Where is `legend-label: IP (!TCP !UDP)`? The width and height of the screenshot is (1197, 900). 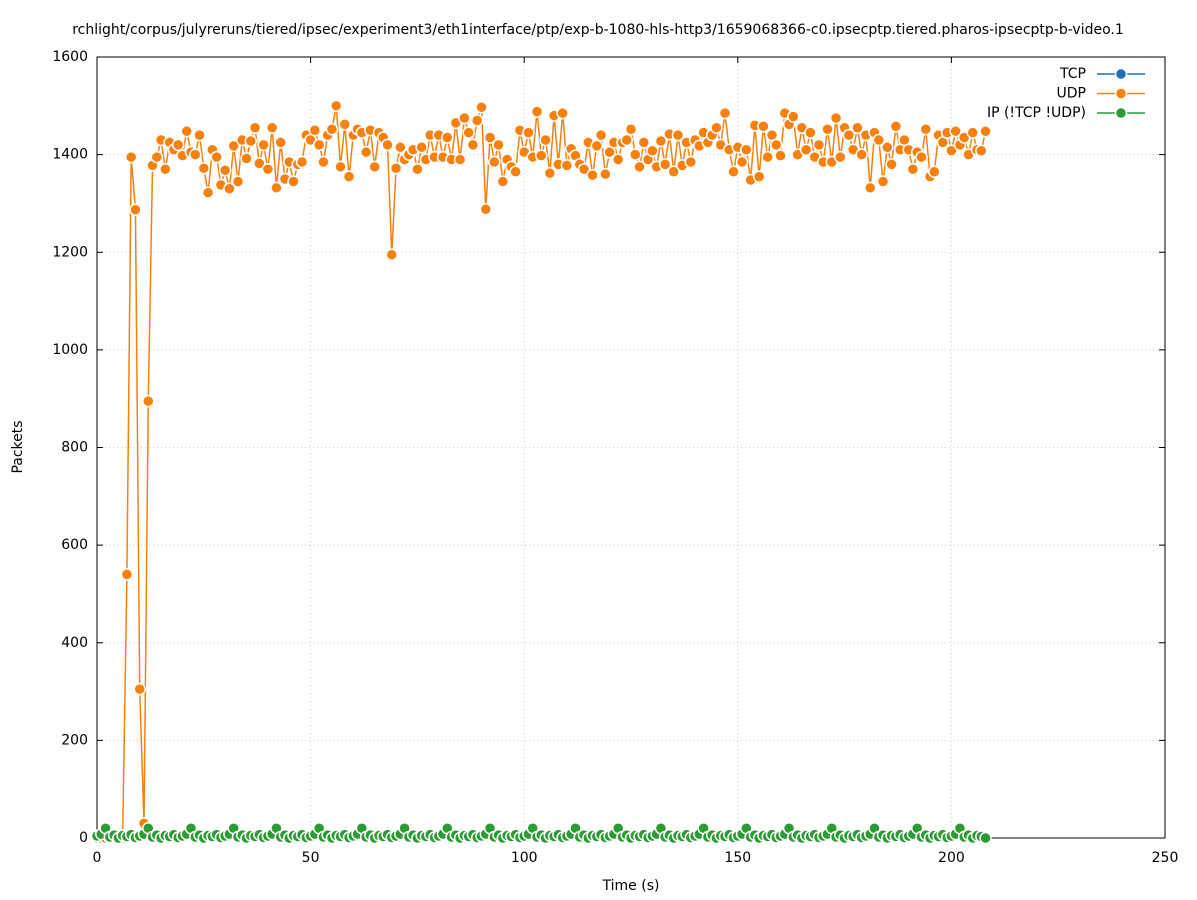 legend-label: IP (!TCP !UDP) is located at coordinates (1036, 113).